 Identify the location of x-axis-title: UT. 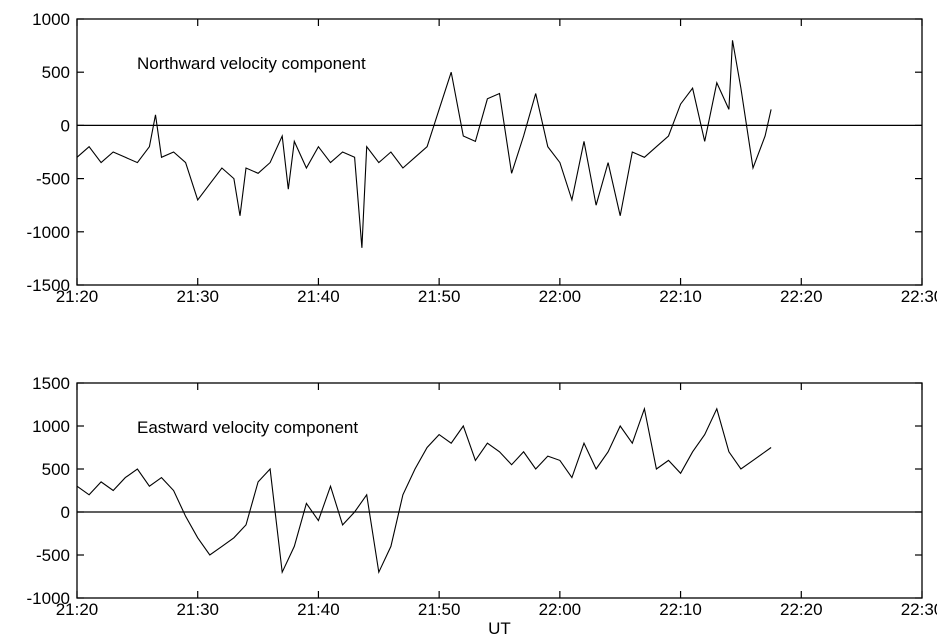
(499, 628).